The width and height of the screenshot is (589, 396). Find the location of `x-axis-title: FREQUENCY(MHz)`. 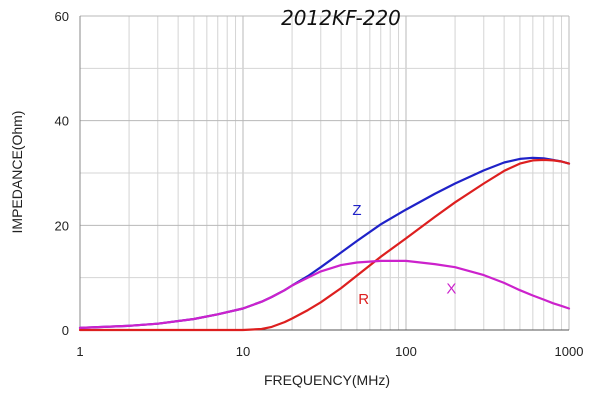

x-axis-title: FREQUENCY(MHz) is located at coordinates (327, 380).